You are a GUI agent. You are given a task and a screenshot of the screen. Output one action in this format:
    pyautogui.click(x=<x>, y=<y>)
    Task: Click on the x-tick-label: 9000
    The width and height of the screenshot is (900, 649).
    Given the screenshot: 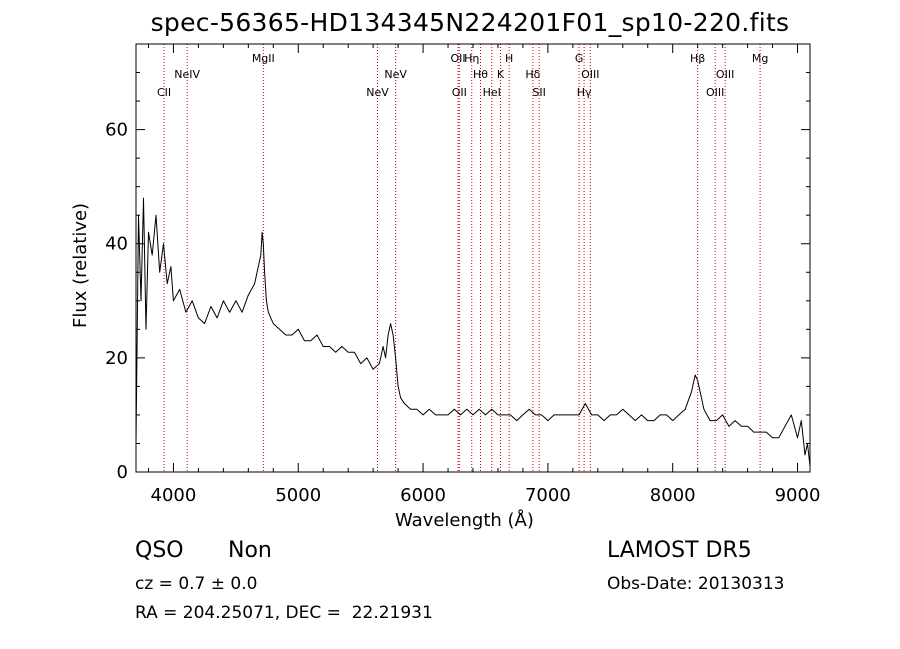 What is the action you would take?
    pyautogui.click(x=798, y=495)
    